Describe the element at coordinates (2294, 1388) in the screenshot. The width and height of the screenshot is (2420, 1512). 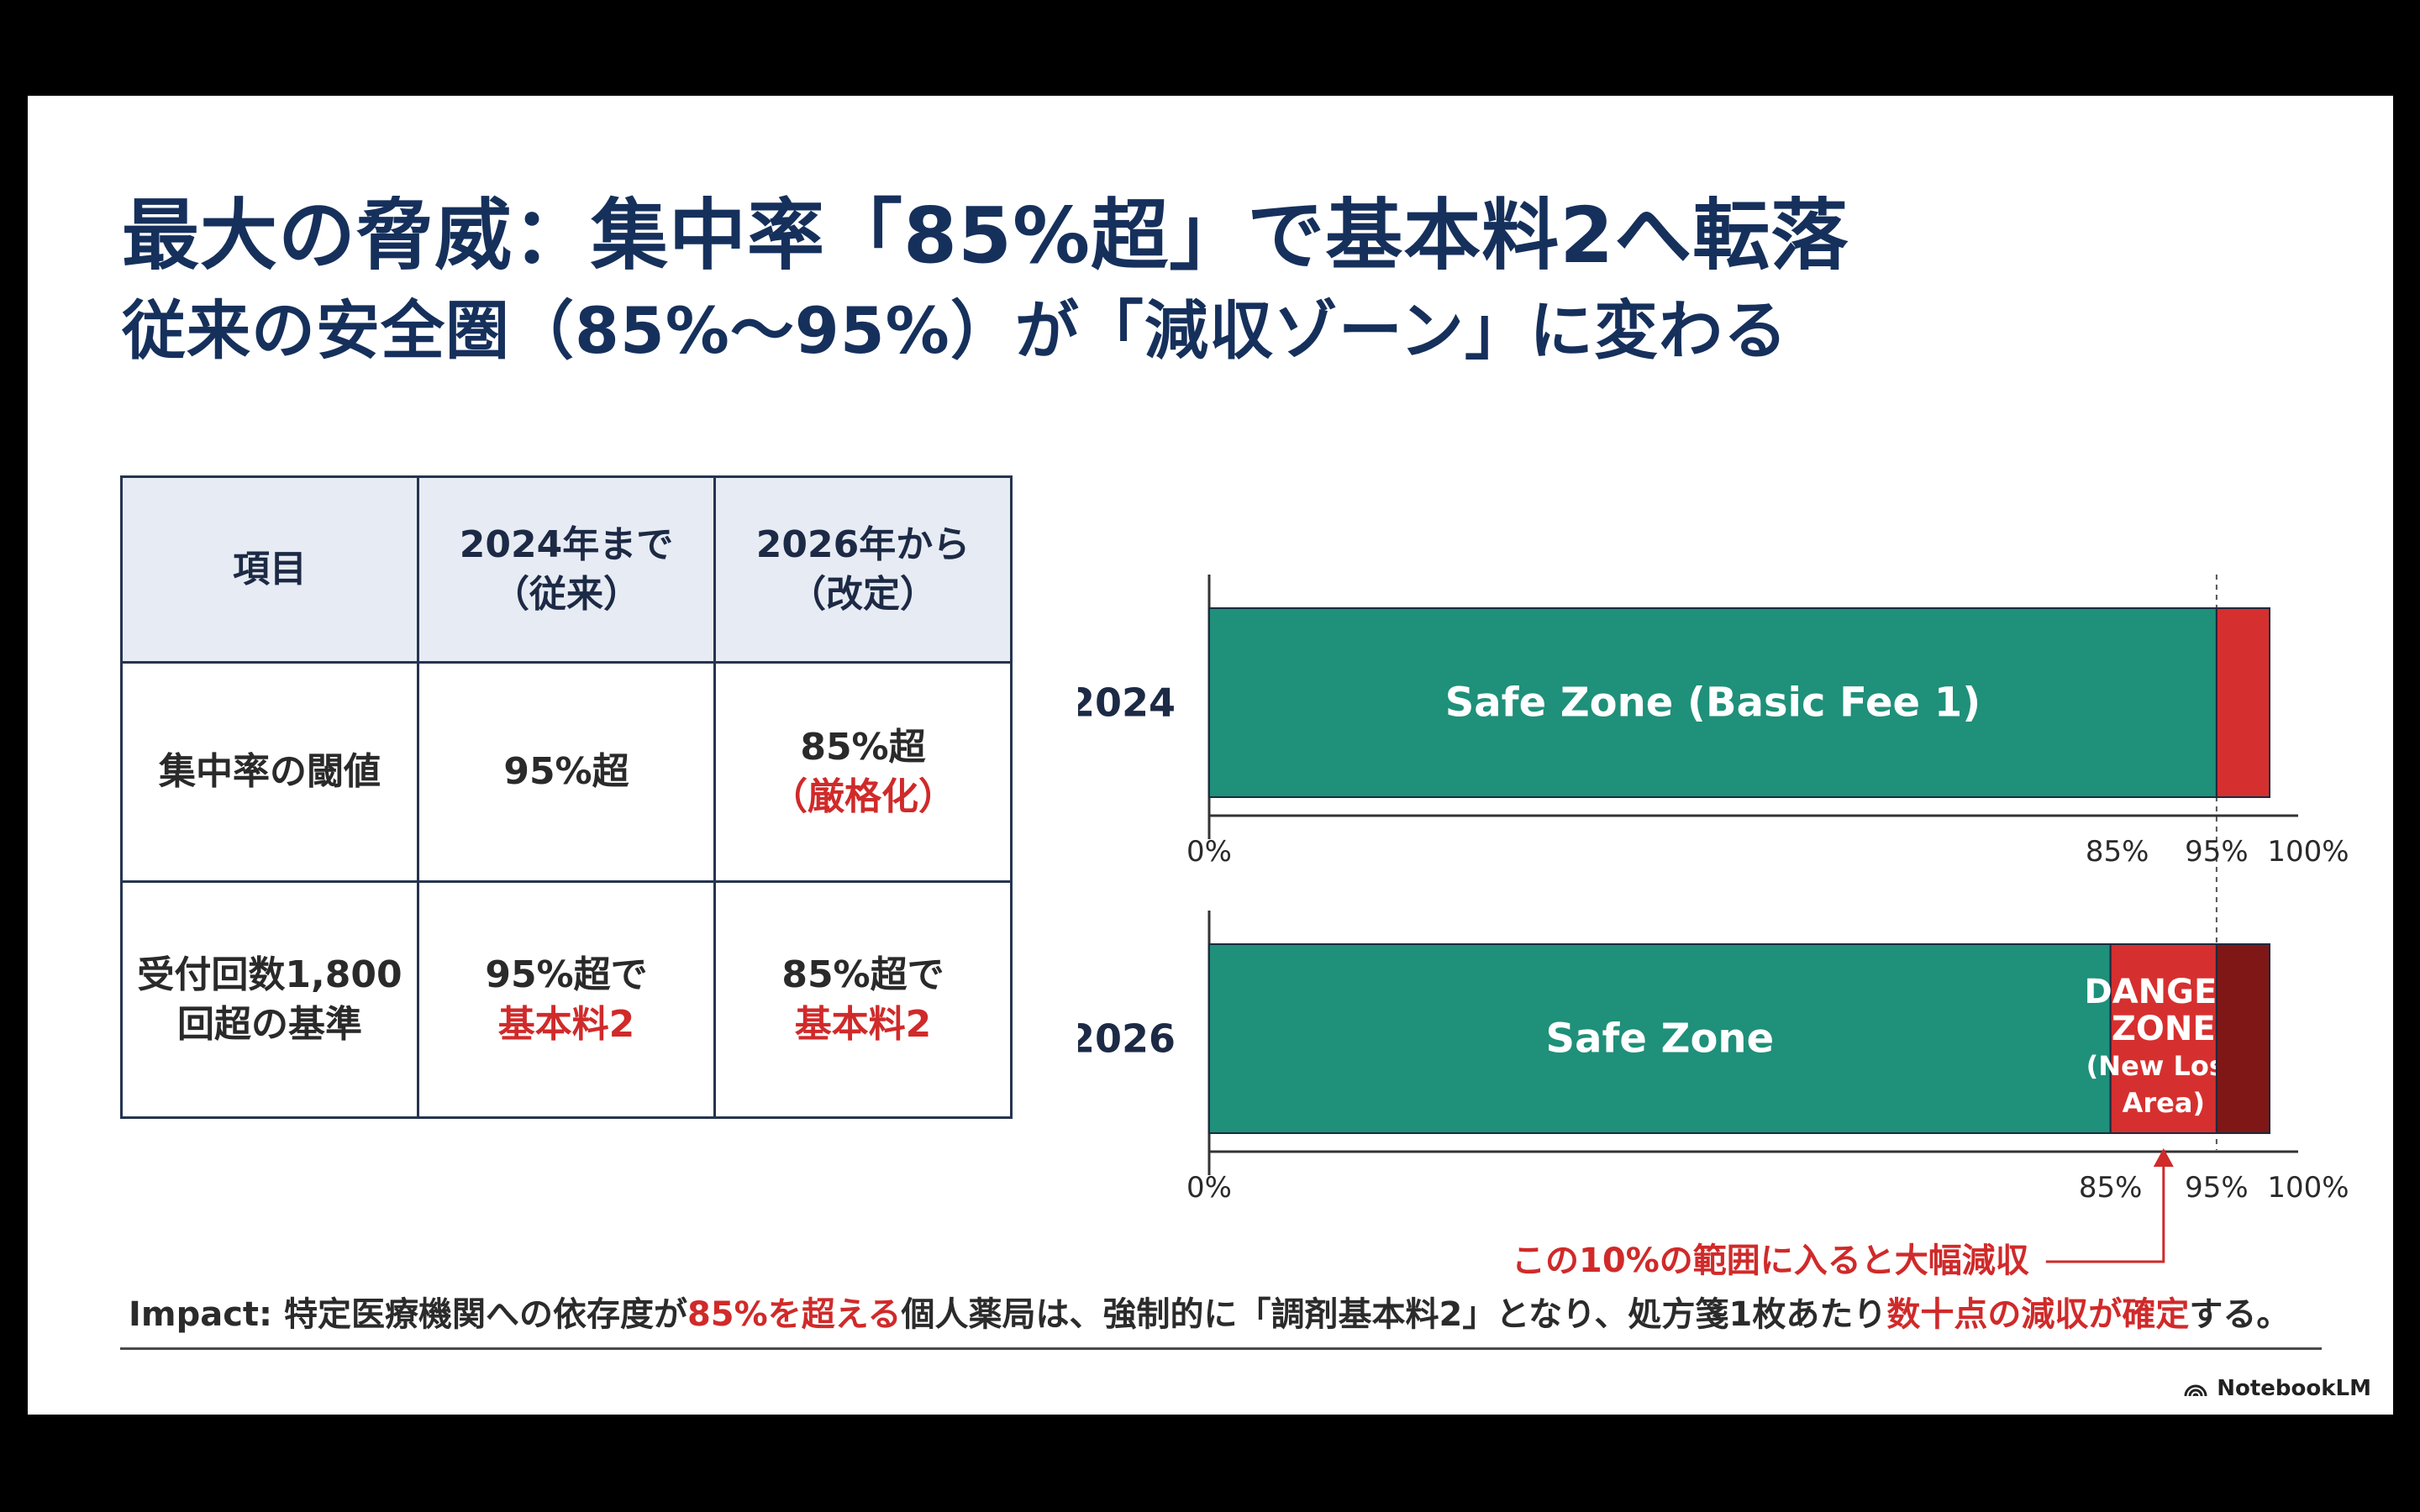
I see `brand-label: NotebookLM` at that location.